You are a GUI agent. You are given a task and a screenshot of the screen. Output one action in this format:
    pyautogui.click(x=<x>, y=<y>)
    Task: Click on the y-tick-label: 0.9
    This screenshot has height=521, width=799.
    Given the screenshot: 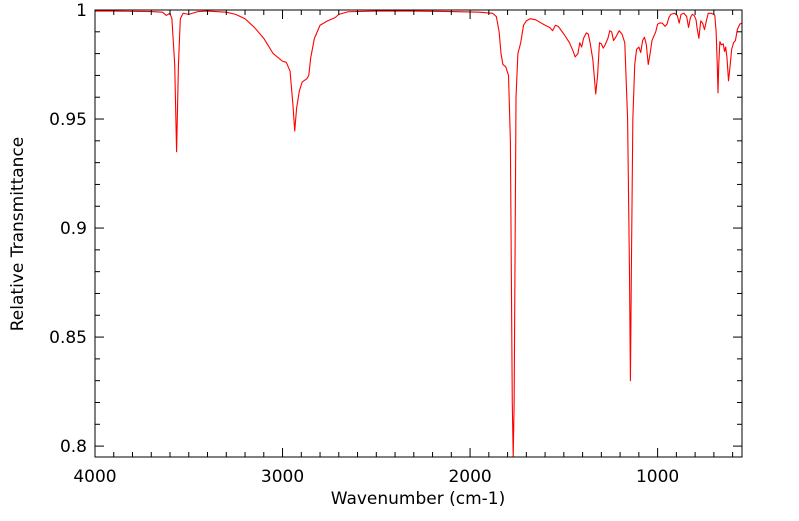 What is the action you would take?
    pyautogui.click(x=73, y=229)
    